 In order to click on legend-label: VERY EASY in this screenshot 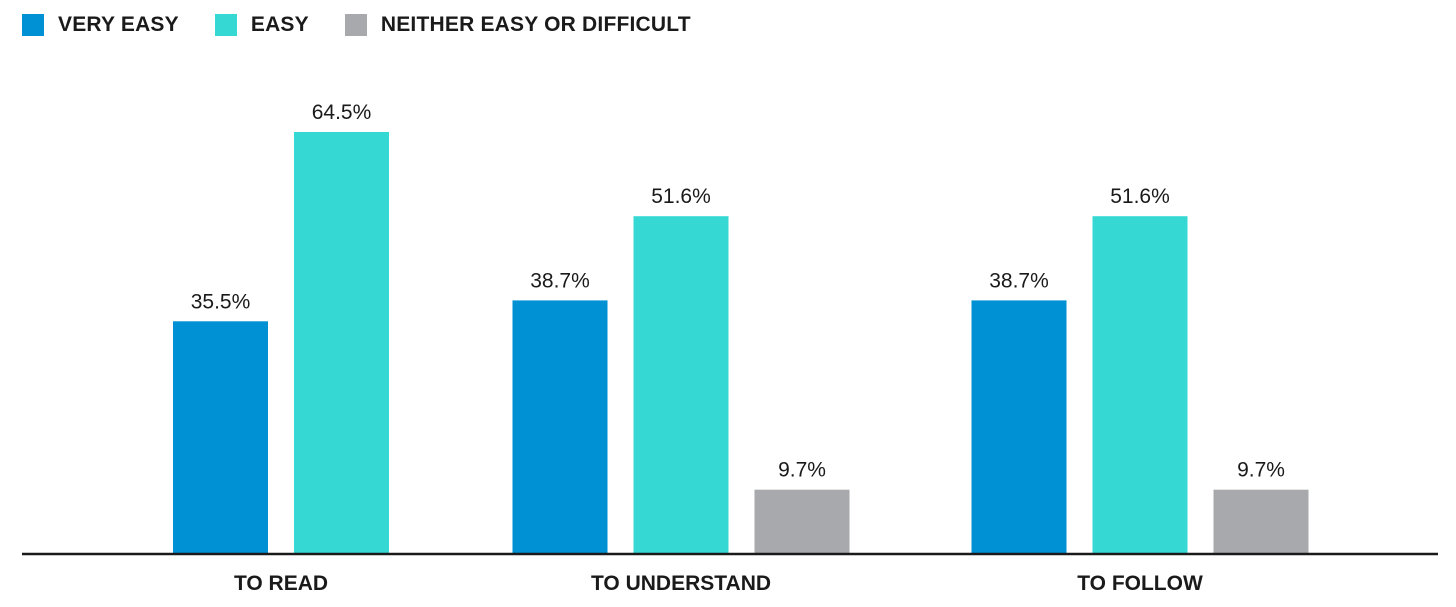, I will do `click(118, 24)`.